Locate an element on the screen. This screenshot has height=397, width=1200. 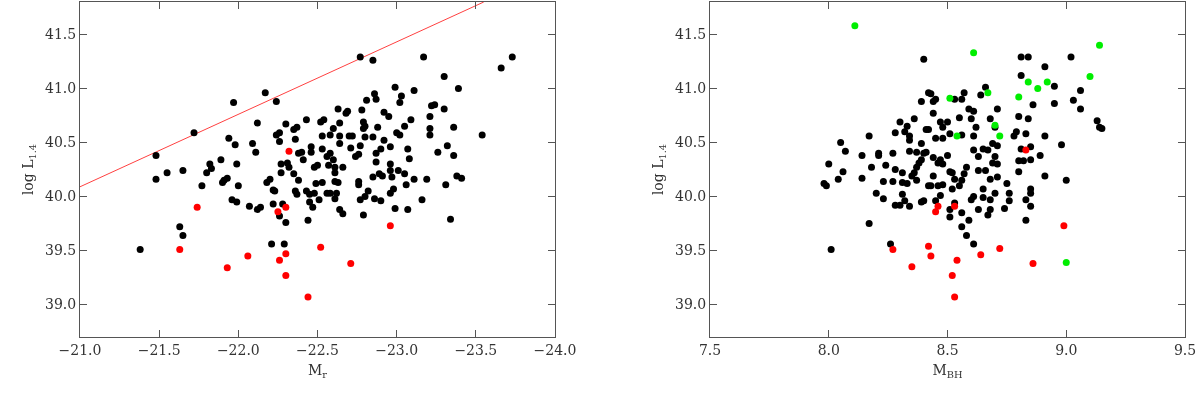
x-tick-label: −23.5 is located at coordinates (476, 349).